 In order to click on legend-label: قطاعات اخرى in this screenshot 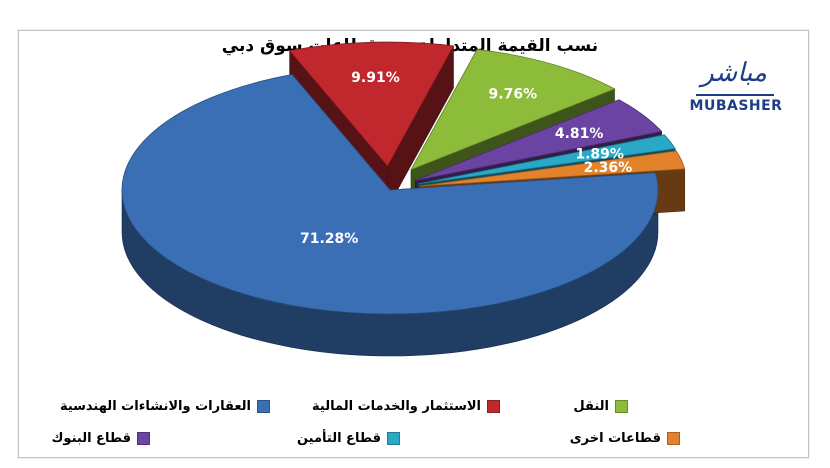, I will do `click(615, 438)`.